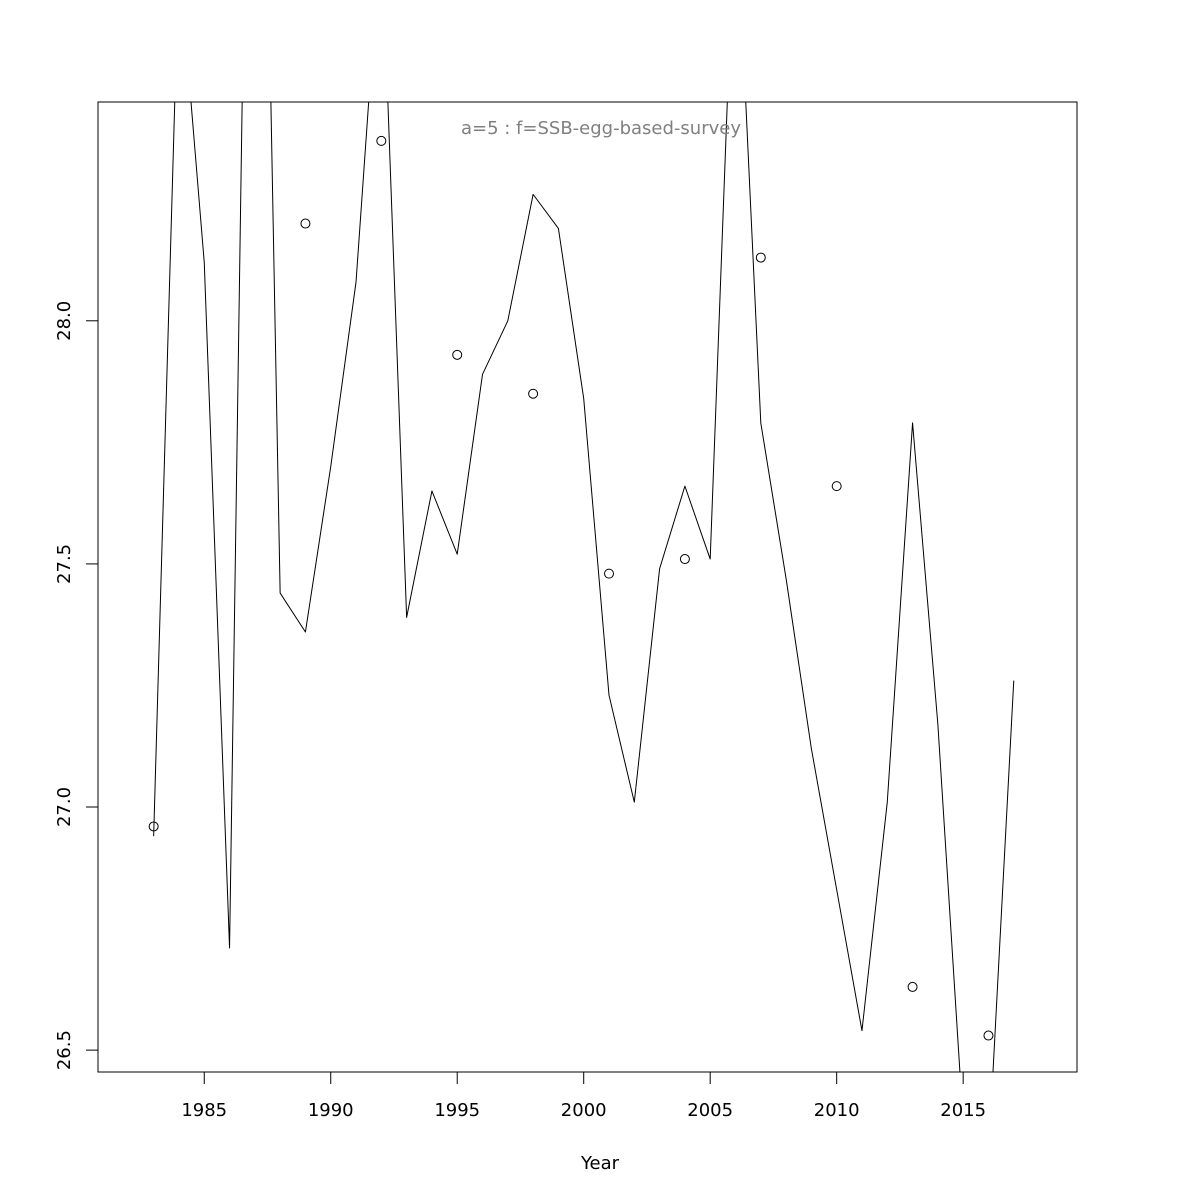 The image size is (1200, 1200). I want to click on x-tick-label: 2015, so click(963, 1110).